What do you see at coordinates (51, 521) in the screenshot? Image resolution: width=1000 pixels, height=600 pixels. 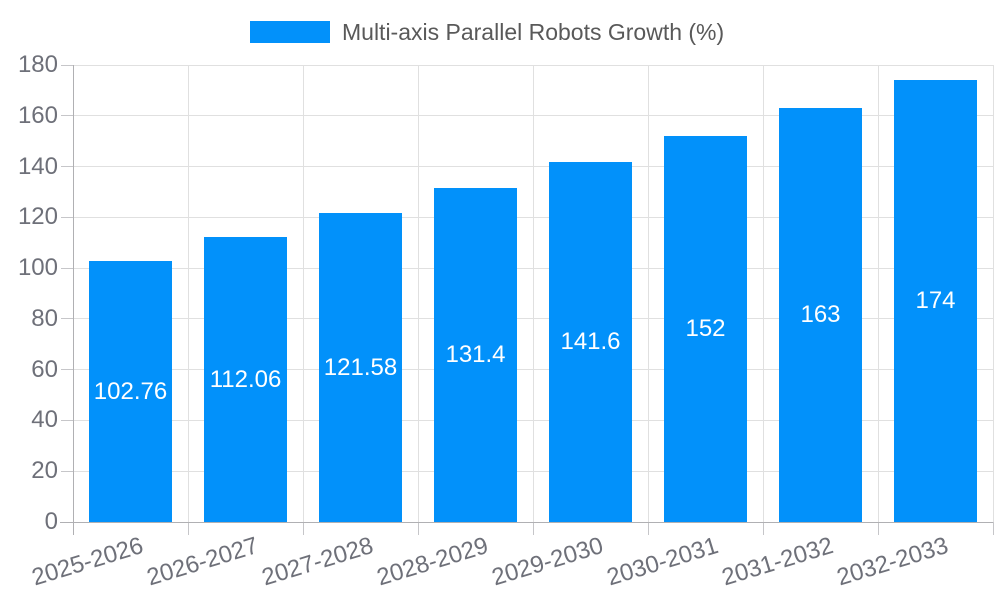 I see `y-axis-label: 0` at bounding box center [51, 521].